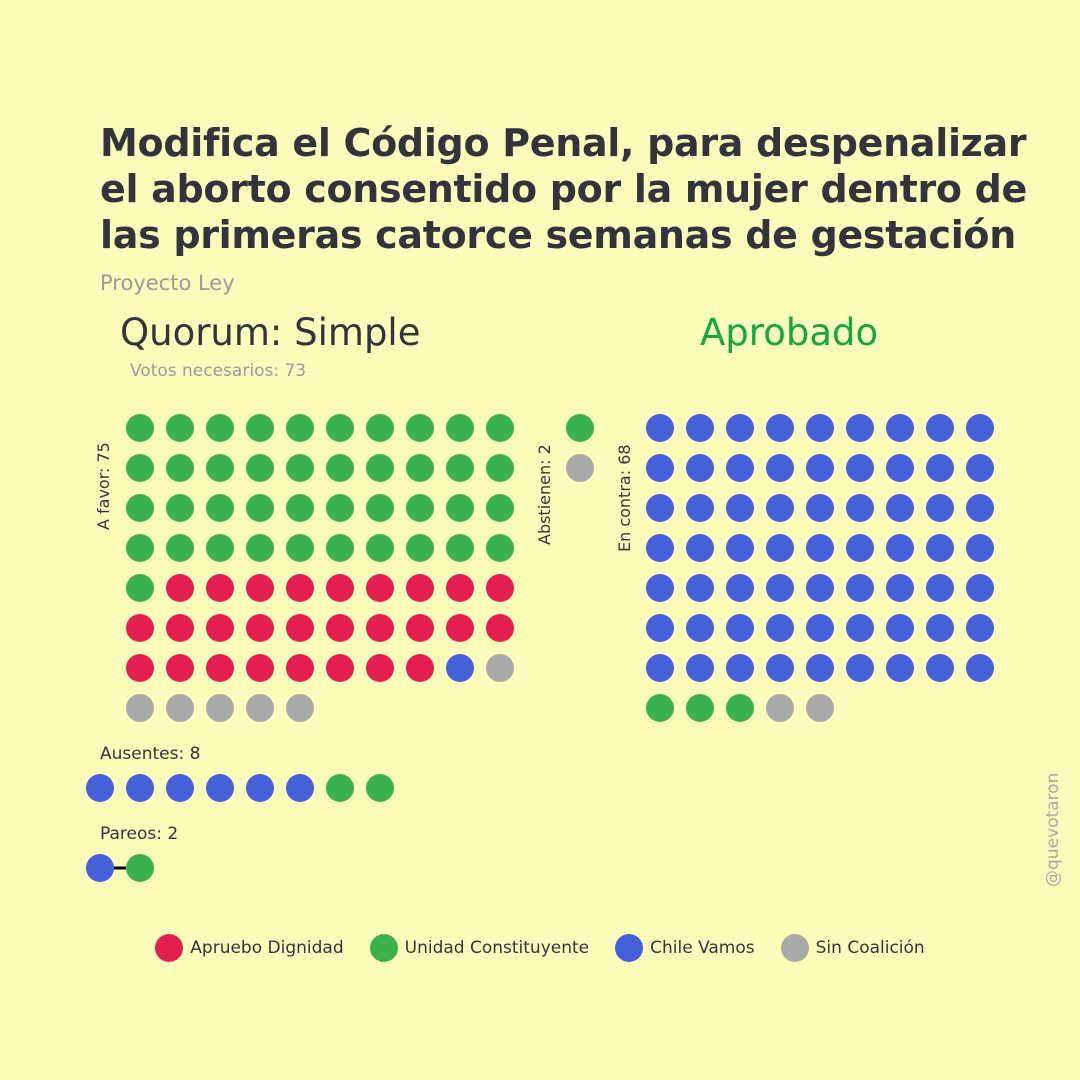 The height and width of the screenshot is (1080, 1080). Describe the element at coordinates (249, 948) in the screenshot. I see `legend-item-apruebo-dignidad: Apruebo Dignidad` at that location.